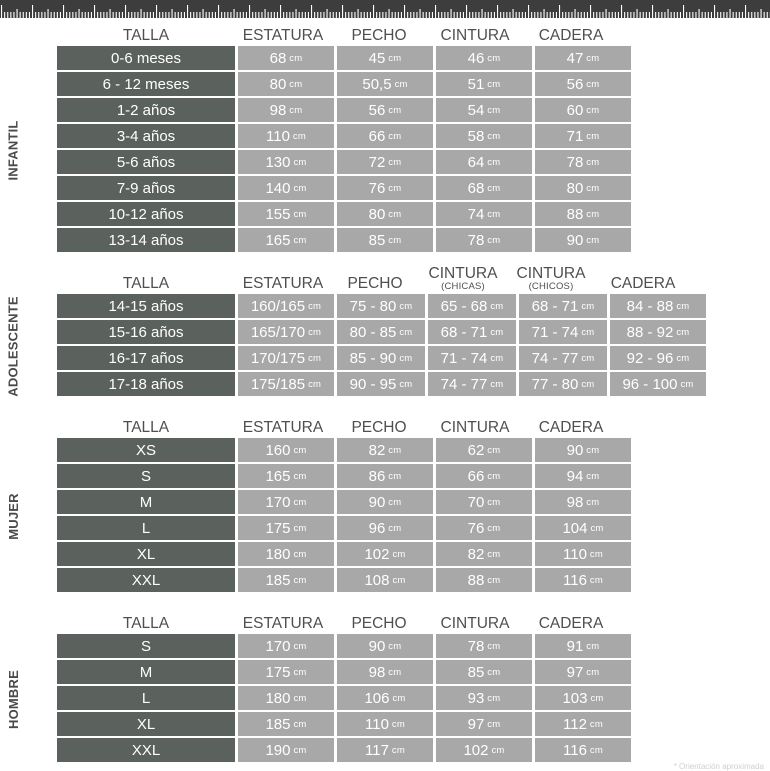  Describe the element at coordinates (277, 672) in the screenshot. I see `measure-value: 175` at that location.